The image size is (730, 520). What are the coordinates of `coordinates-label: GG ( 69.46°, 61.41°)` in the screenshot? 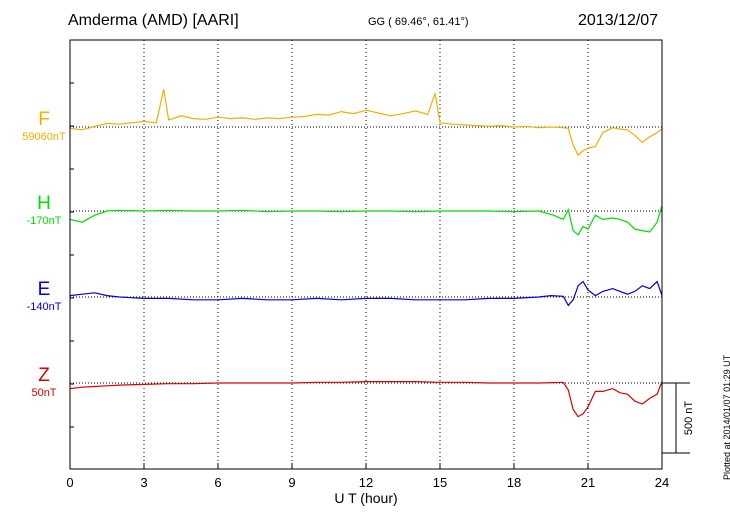 It's located at (418, 22).